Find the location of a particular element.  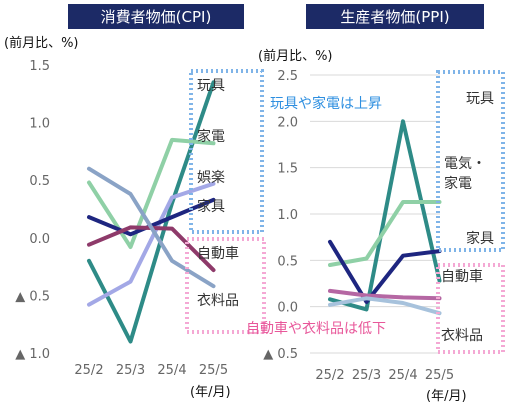

ppi-xtick-label: 25/3 is located at coordinates (366, 375).